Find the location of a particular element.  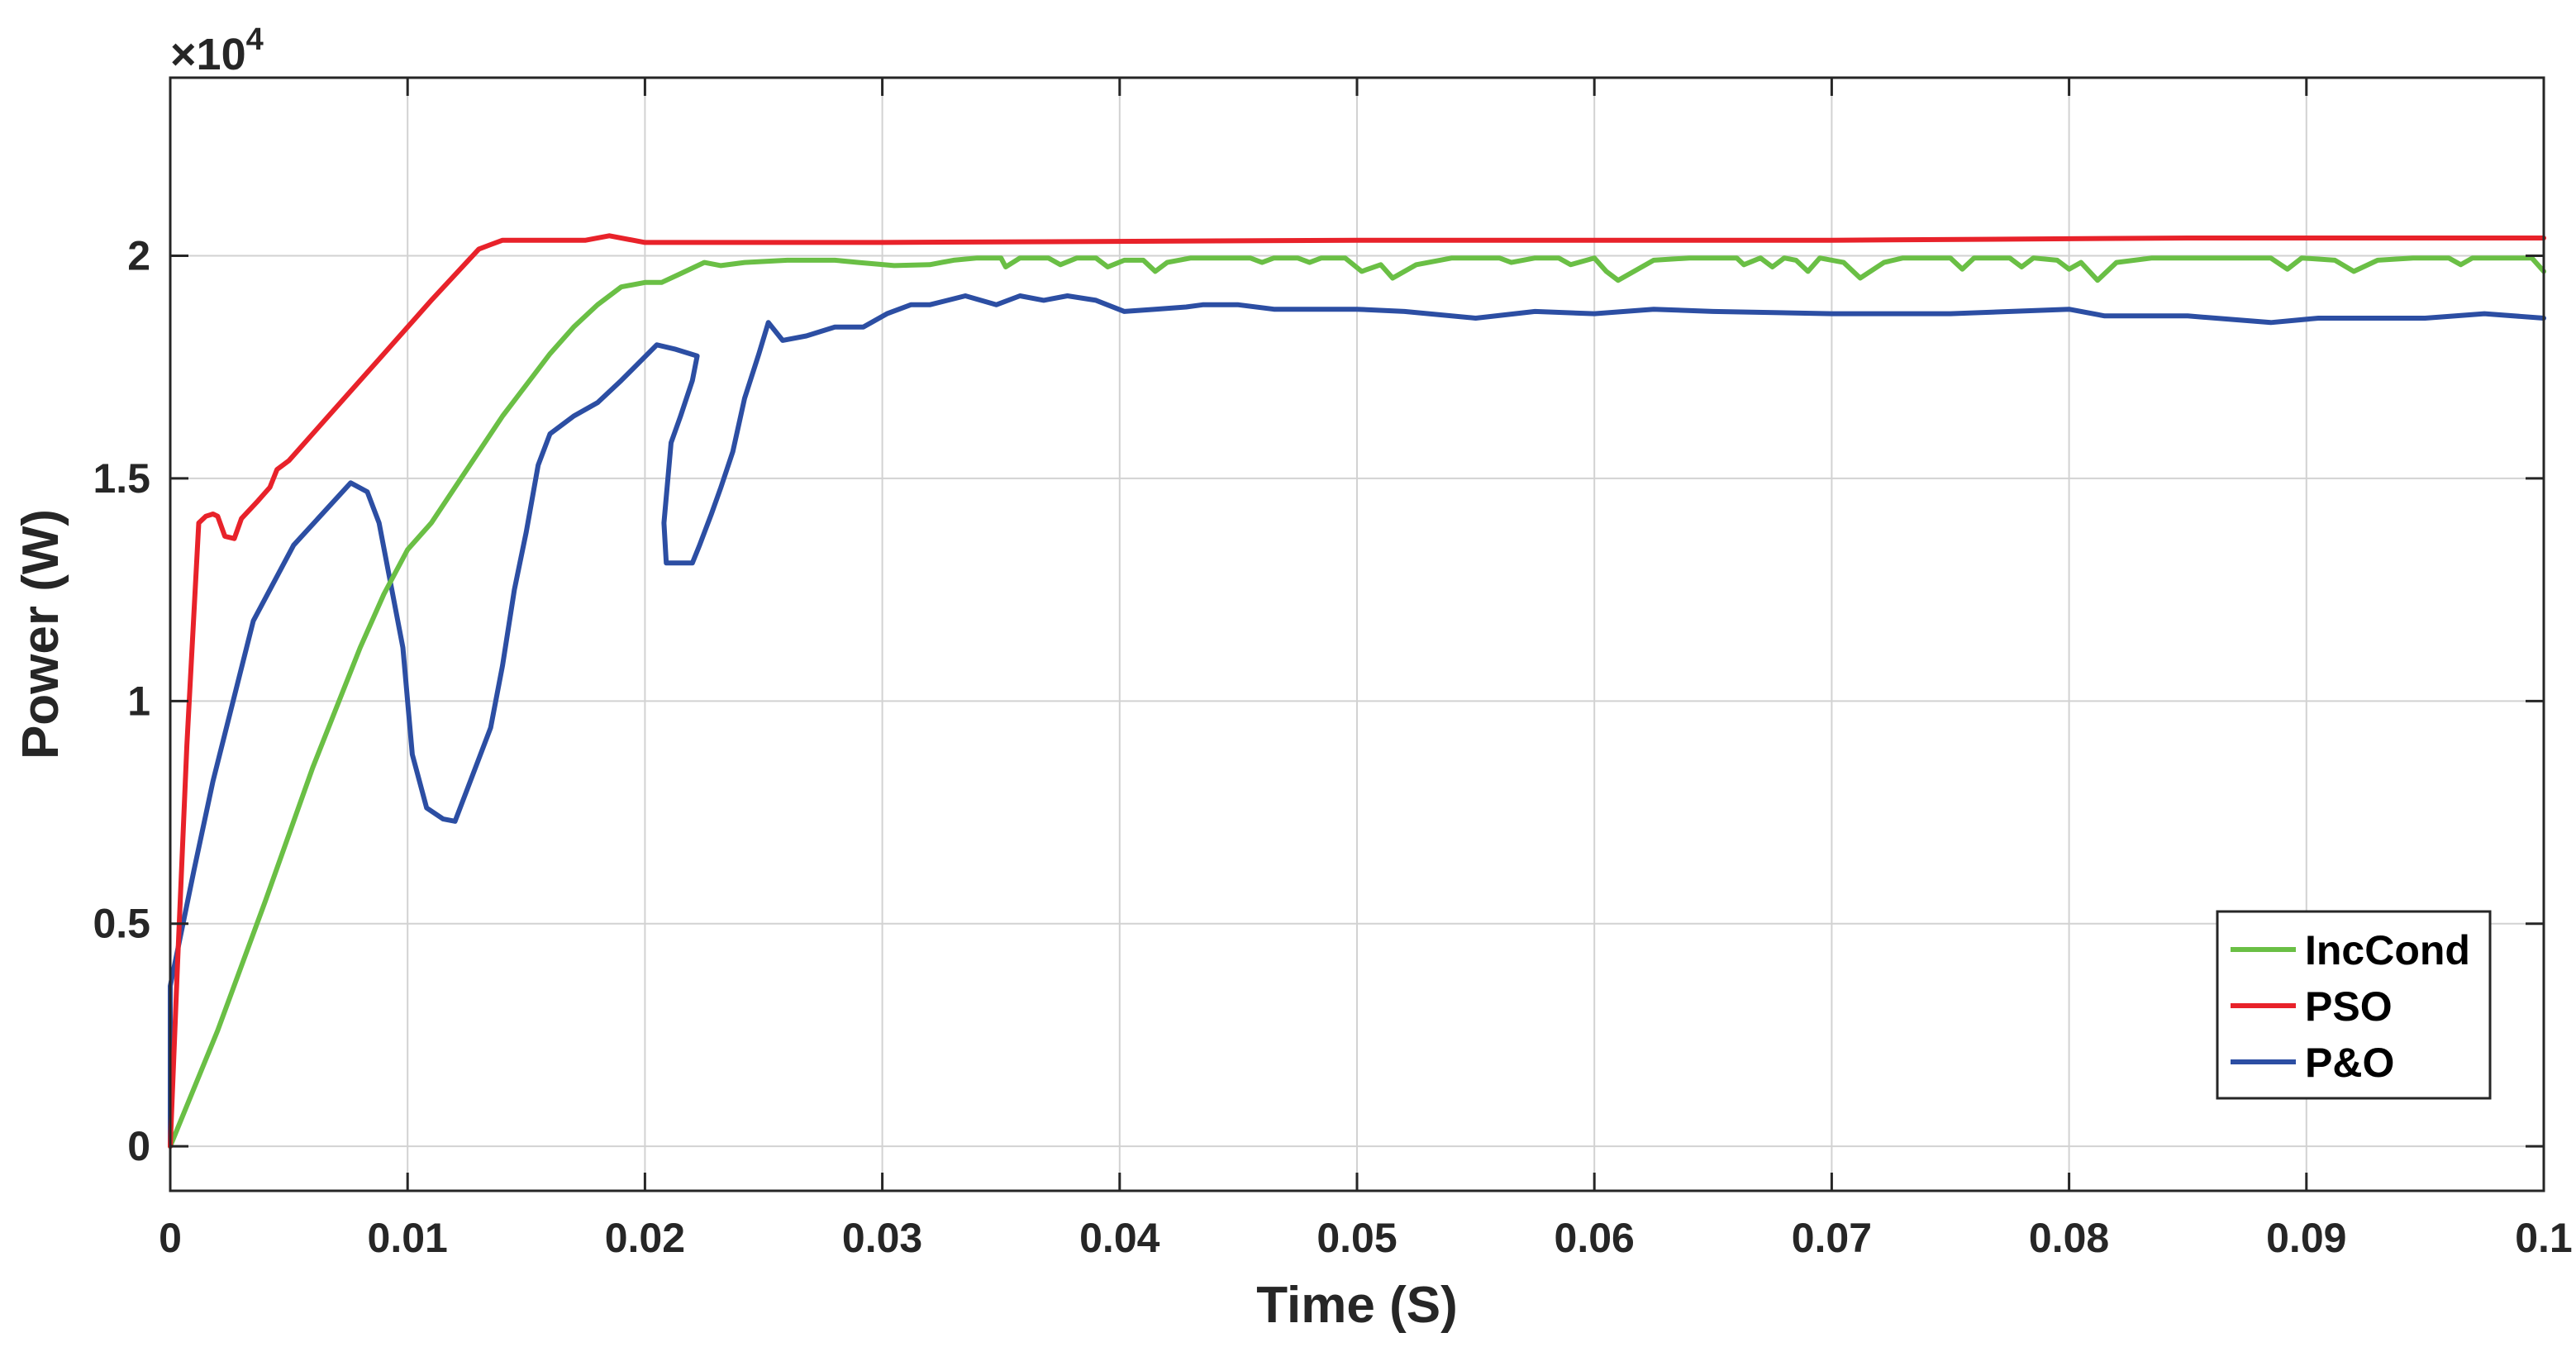

legend: IncCond PSO P&O is located at coordinates (2354, 1005).